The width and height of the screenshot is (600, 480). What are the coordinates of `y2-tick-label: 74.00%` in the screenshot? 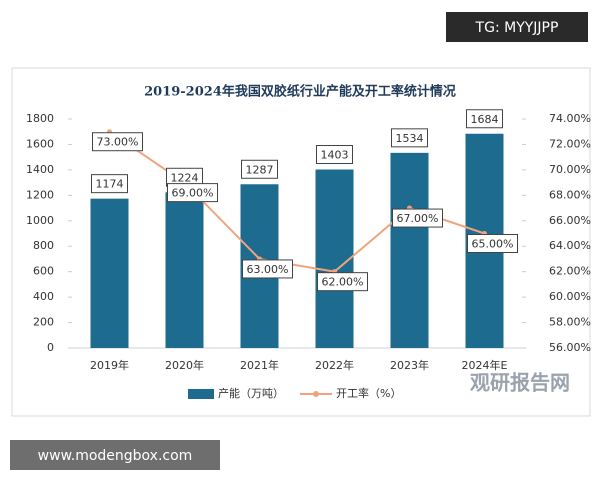 It's located at (570, 118).